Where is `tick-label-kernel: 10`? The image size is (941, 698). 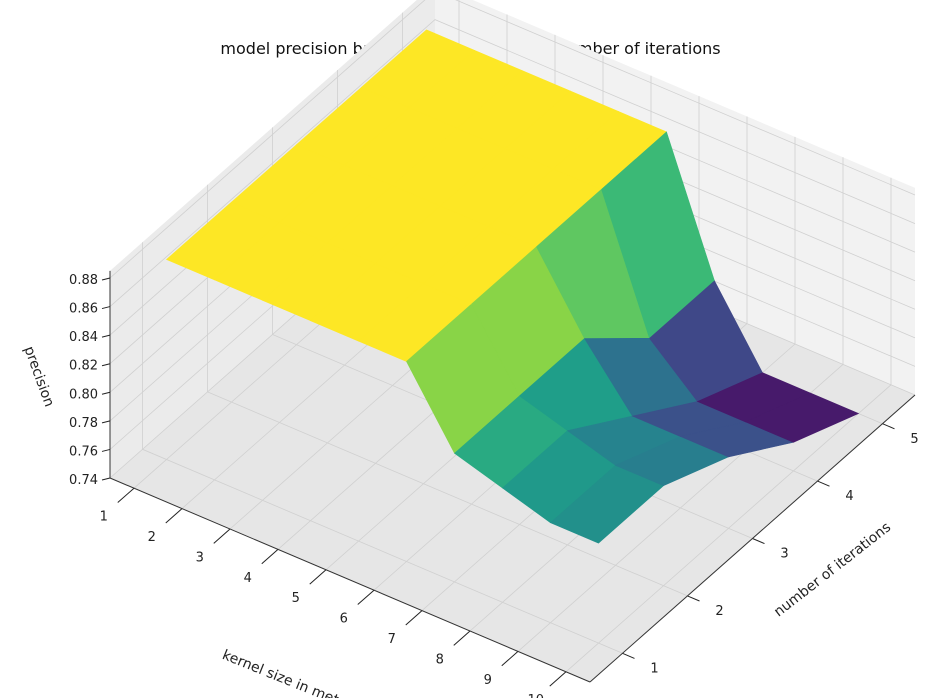
tick-label-kernel: 10 is located at coordinates (535, 695).